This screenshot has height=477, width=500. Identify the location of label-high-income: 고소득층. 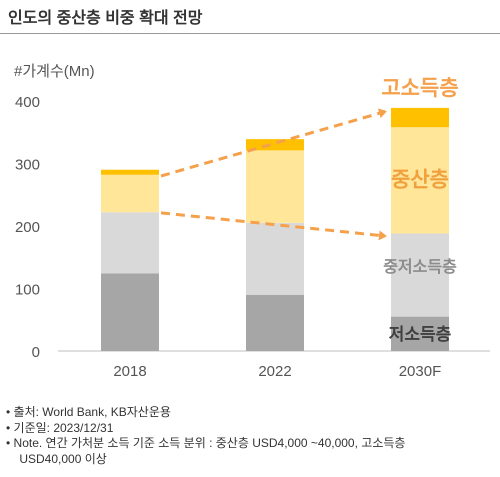
(419, 88).